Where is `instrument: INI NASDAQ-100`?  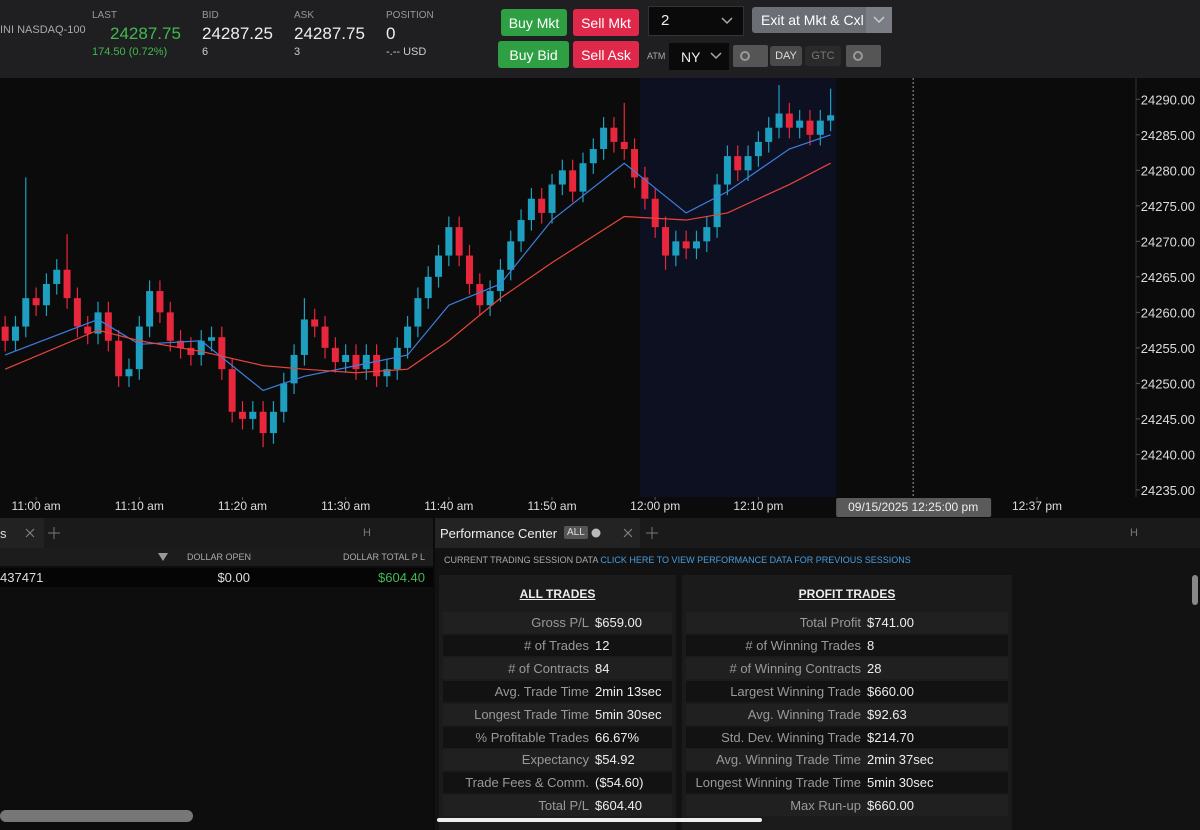
instrument: INI NASDAQ-100 is located at coordinates (43, 30).